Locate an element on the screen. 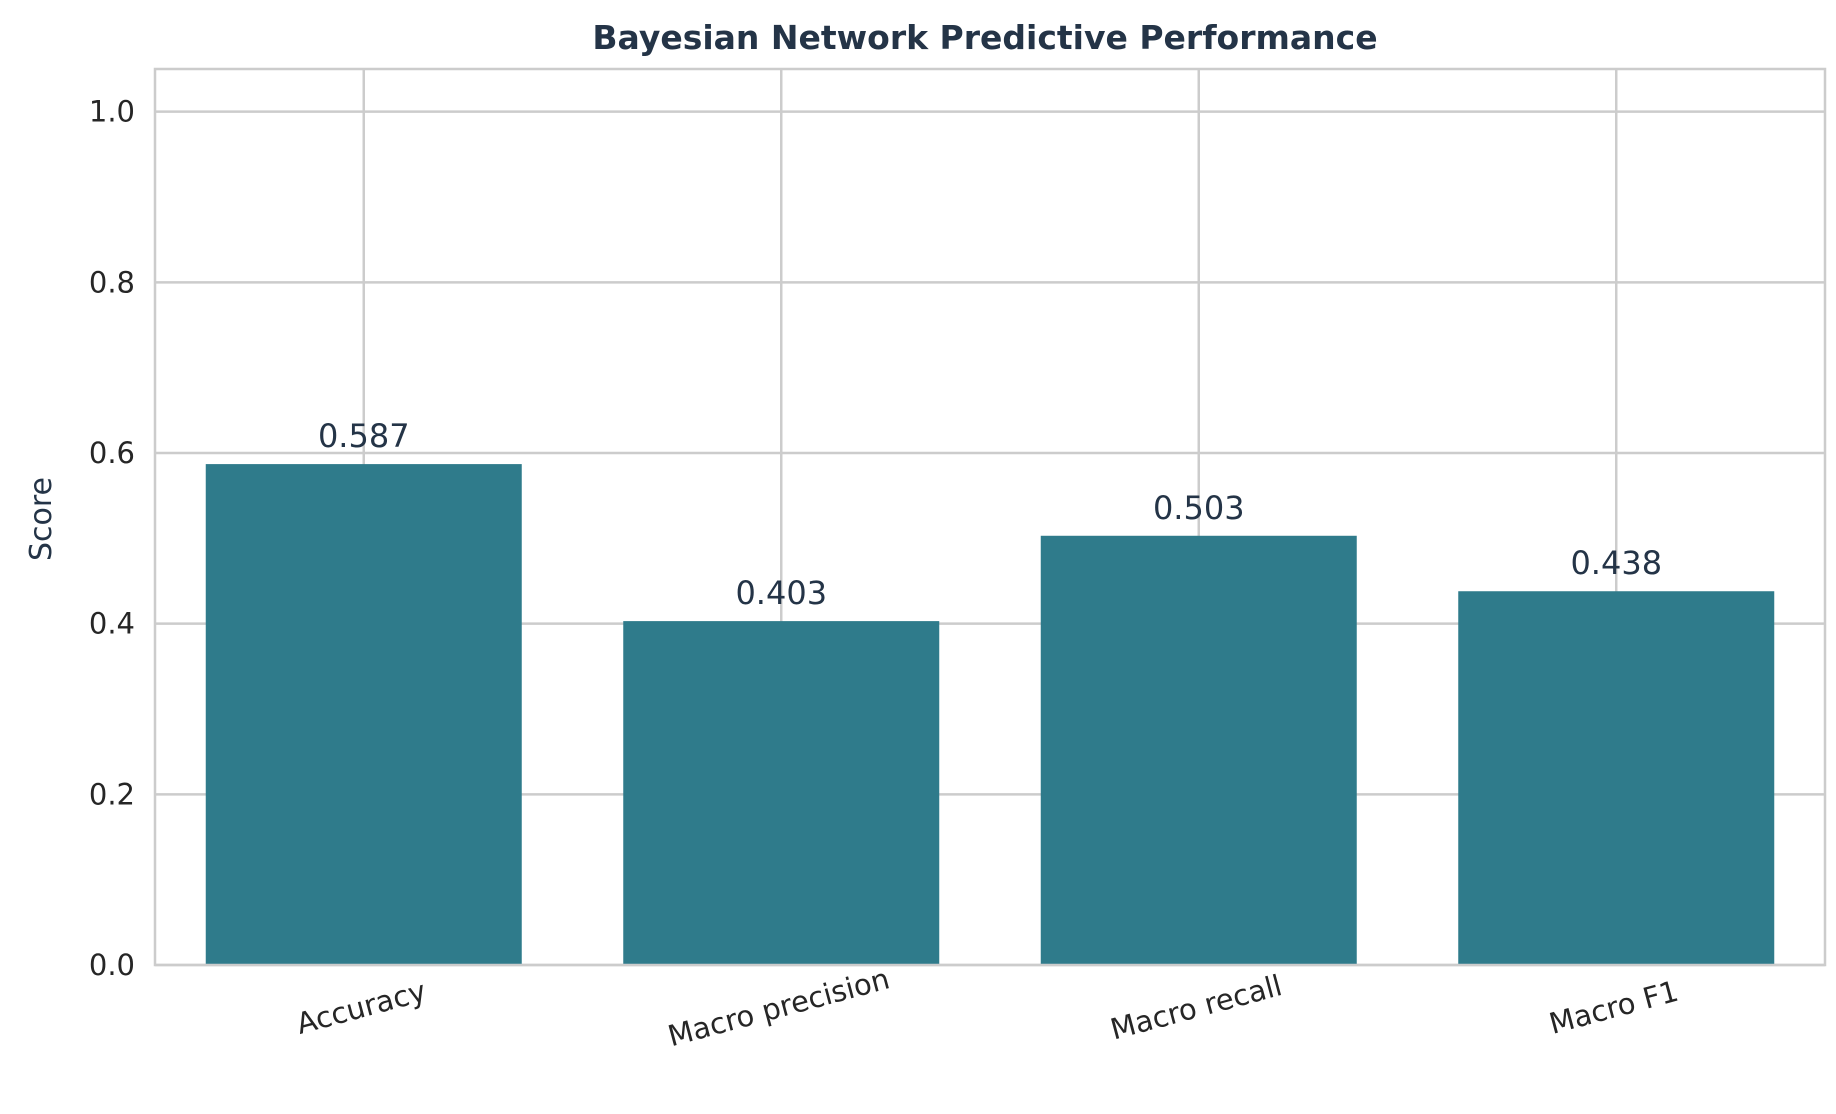  y-tick-label: 0.2 is located at coordinates (112, 794).